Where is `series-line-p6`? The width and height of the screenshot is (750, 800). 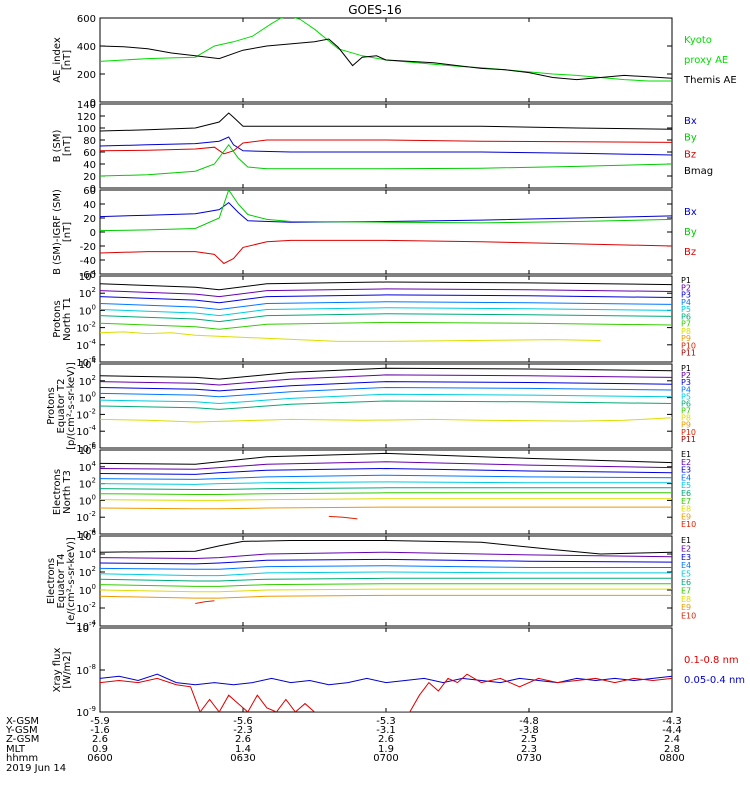 series-line-p6 is located at coordinates (386, 318).